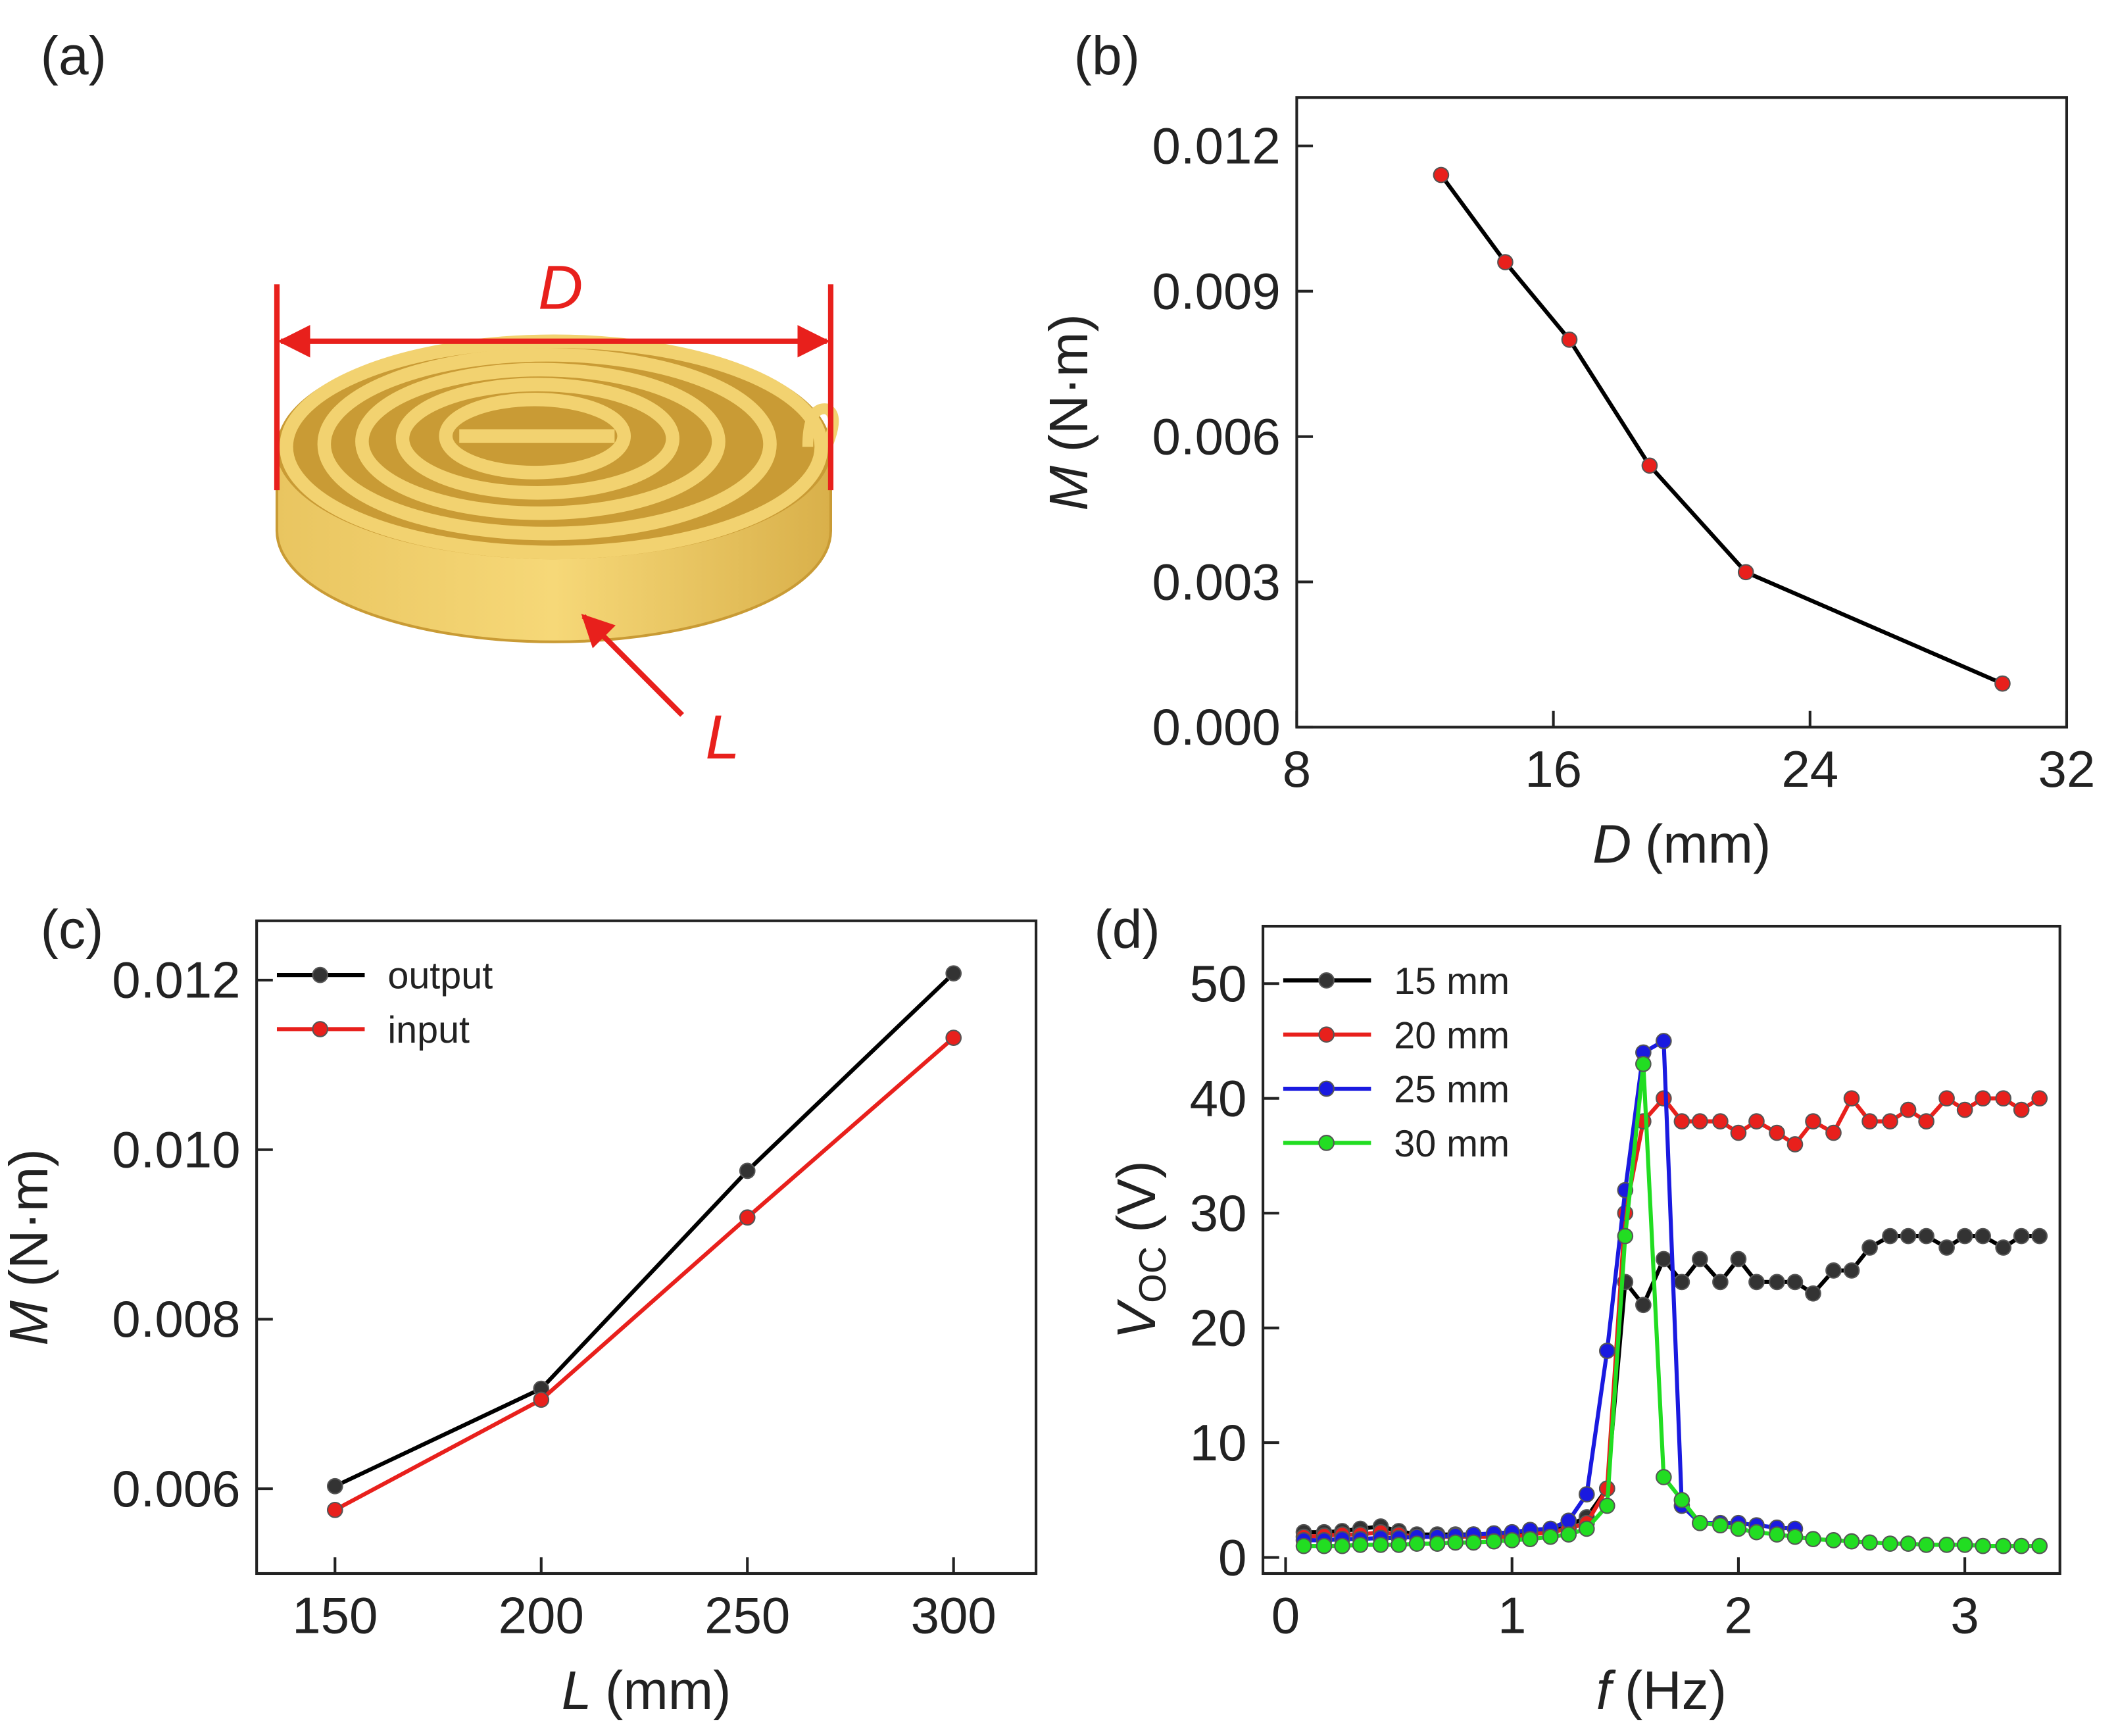  Describe the element at coordinates (1285, 1615) in the screenshot. I see `x-tick-label: 0` at that location.